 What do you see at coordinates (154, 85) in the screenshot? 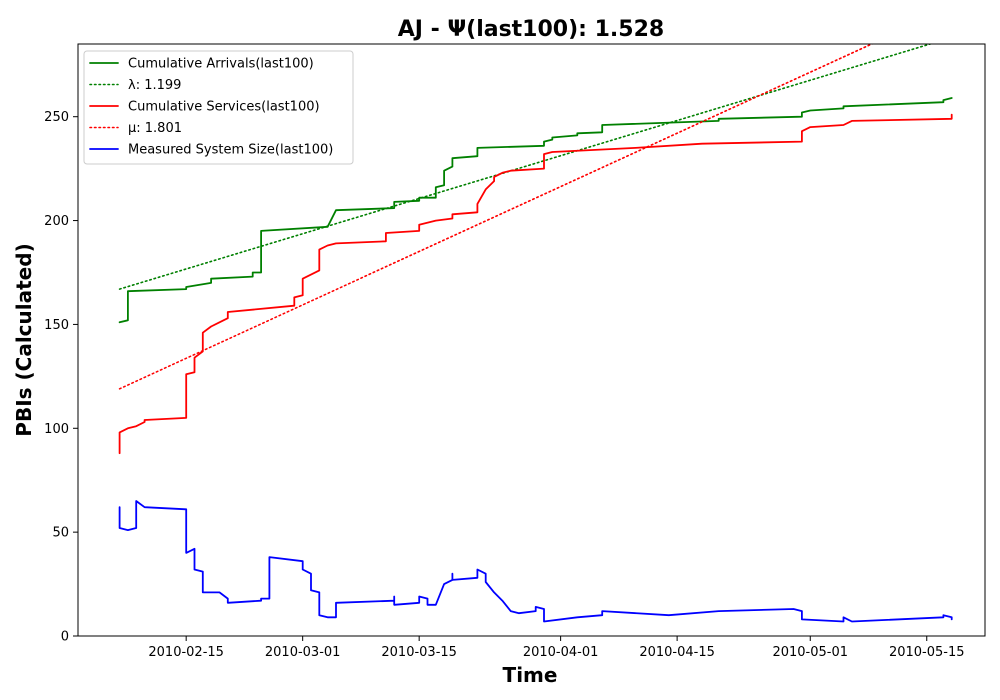
I see `legend-label-2: λ: 1.199` at bounding box center [154, 85].